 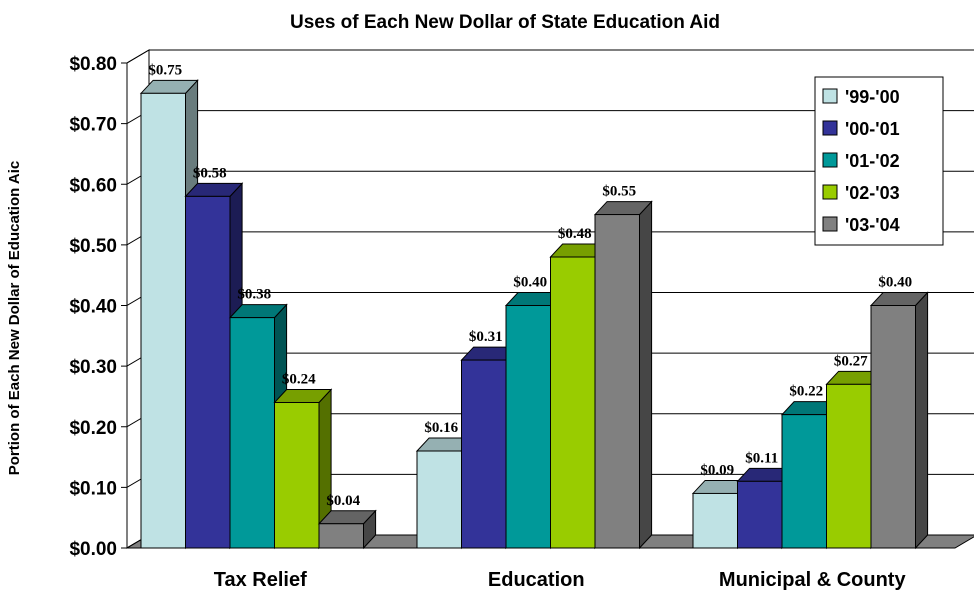 I want to click on y-tick-label: $0.70, so click(x=93, y=125).